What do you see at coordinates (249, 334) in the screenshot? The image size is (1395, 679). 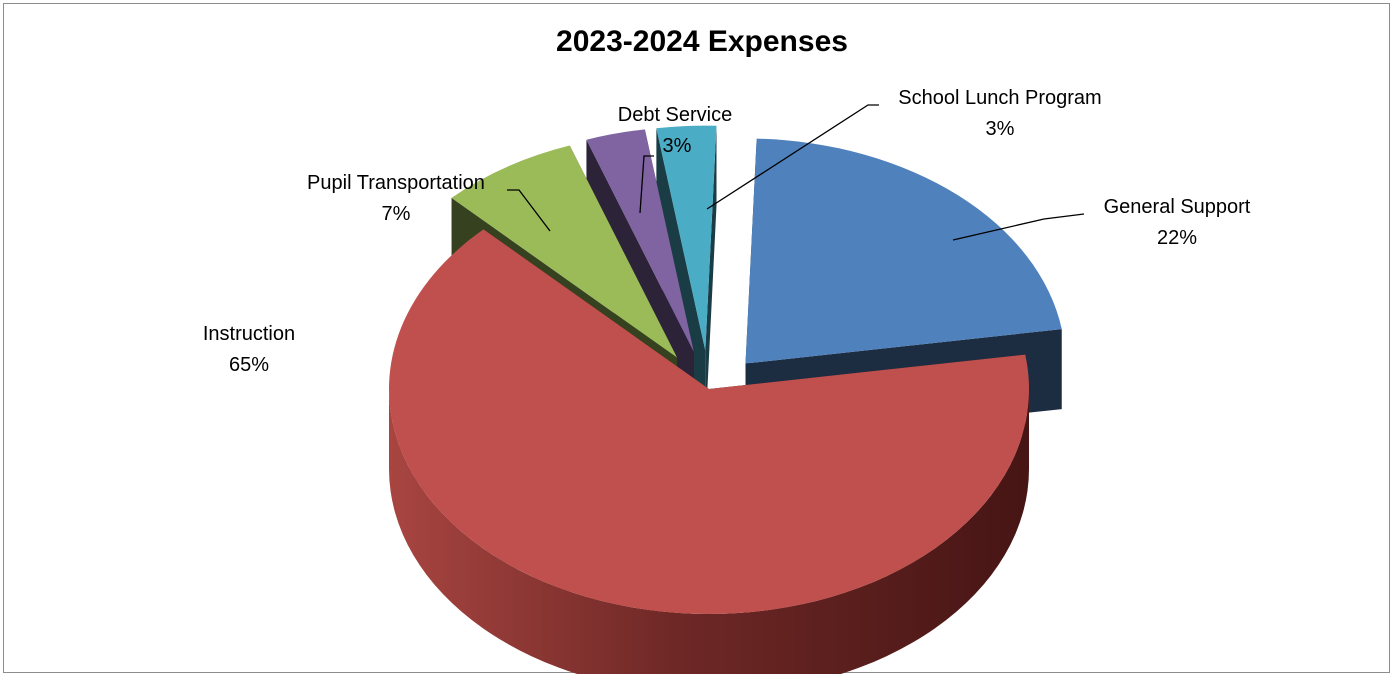 I see `slice-label-instruction: Instruction` at bounding box center [249, 334].